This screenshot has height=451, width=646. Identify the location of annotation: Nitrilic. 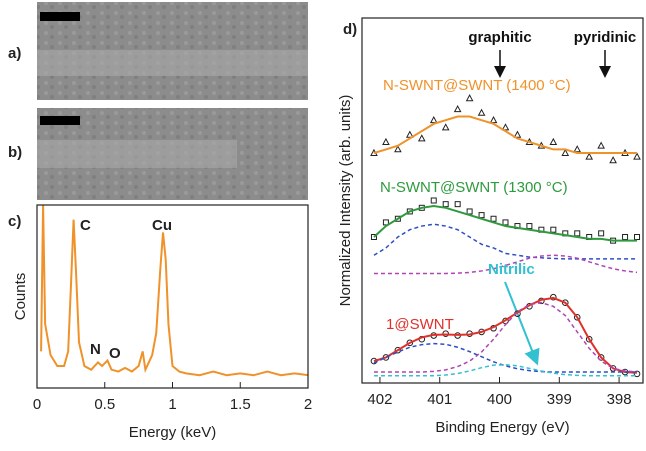
(511, 269).